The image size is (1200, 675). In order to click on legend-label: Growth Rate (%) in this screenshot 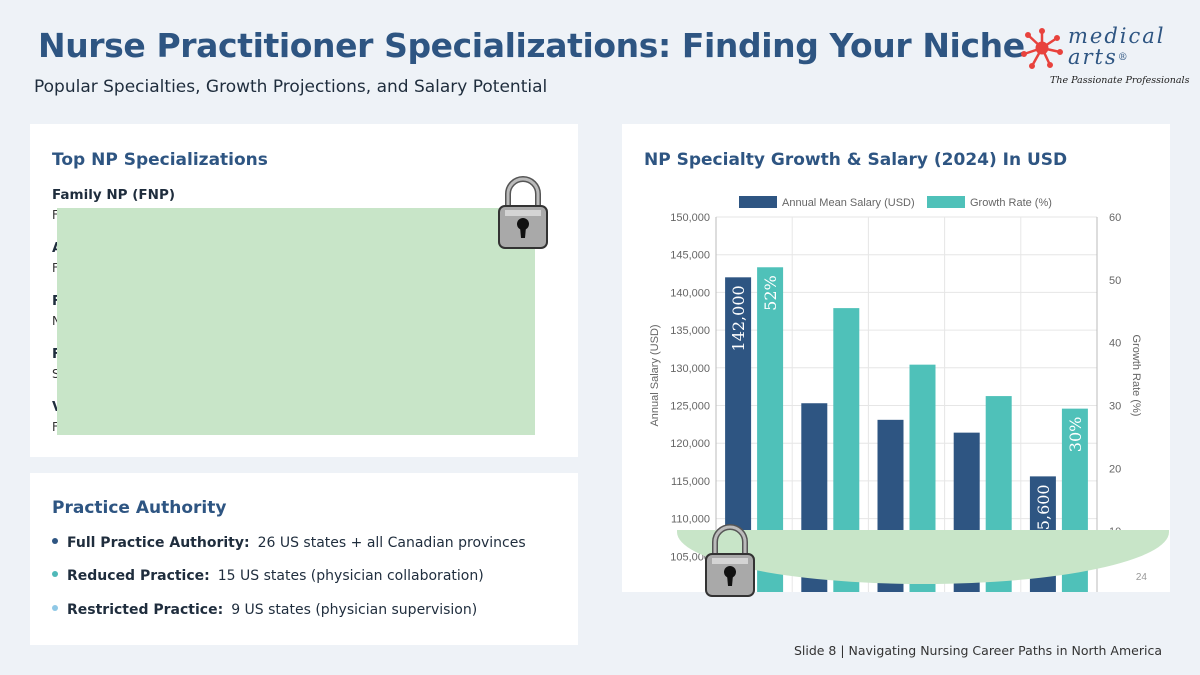, I will do `click(1011, 203)`.